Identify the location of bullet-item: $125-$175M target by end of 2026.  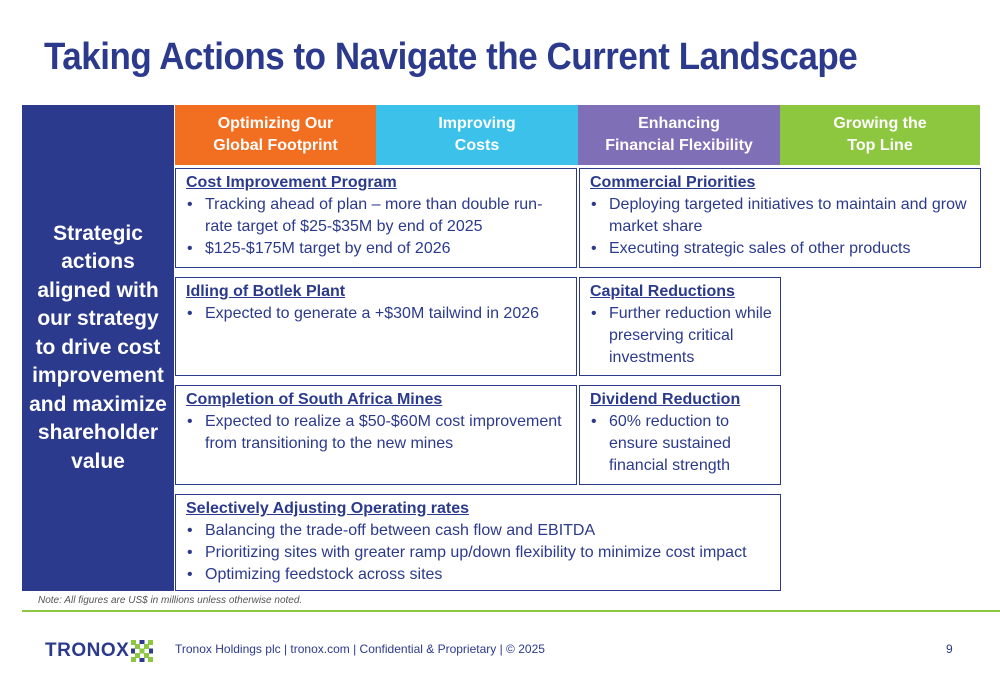
(377, 249).